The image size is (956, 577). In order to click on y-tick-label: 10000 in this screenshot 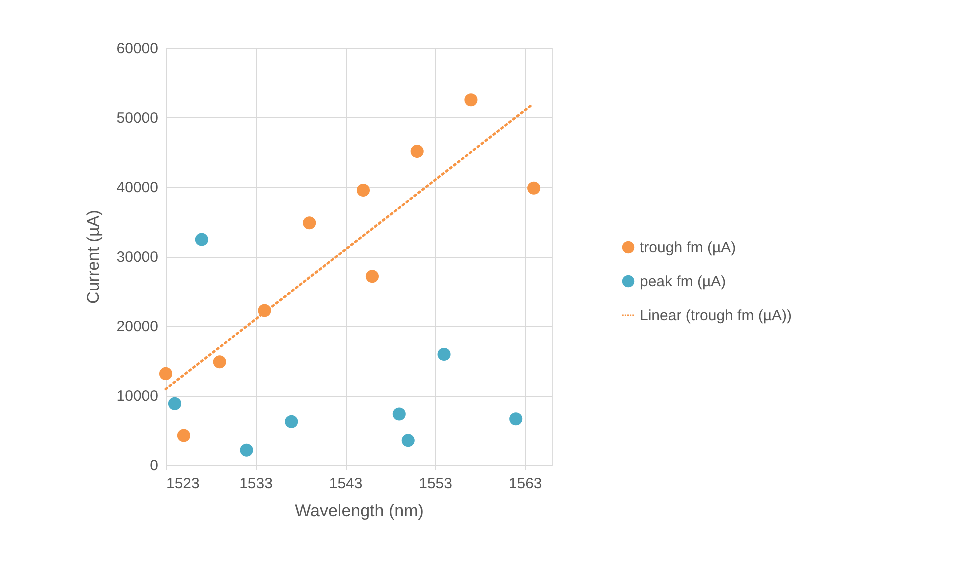, I will do `click(137, 396)`.